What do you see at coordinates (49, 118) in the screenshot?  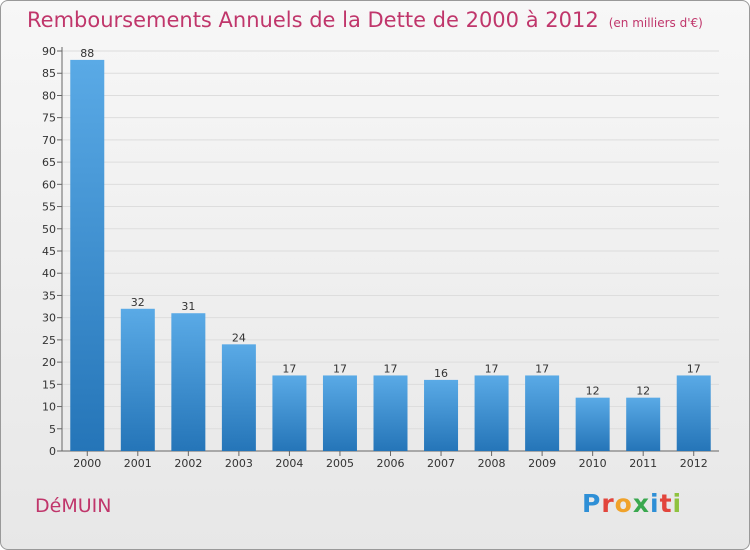 I see `y-tick-label: 75` at bounding box center [49, 118].